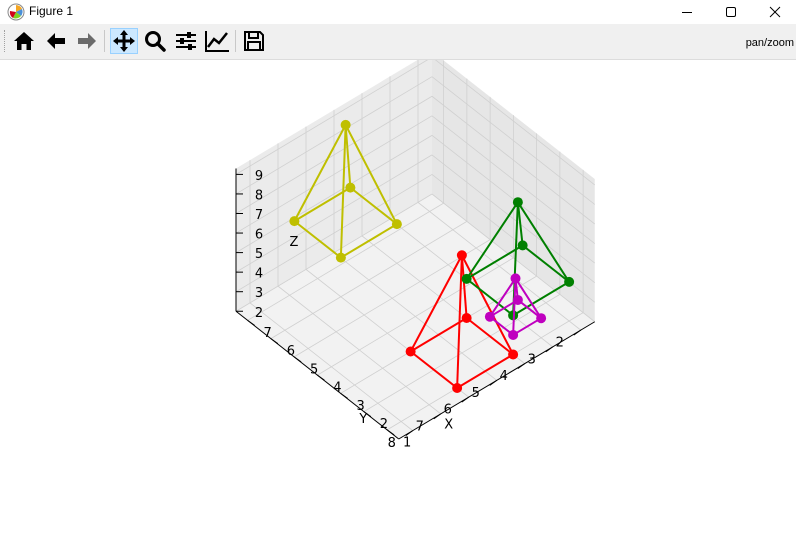 The height and width of the screenshot is (559, 796). I want to click on y-tick-label: 4, so click(337, 388).